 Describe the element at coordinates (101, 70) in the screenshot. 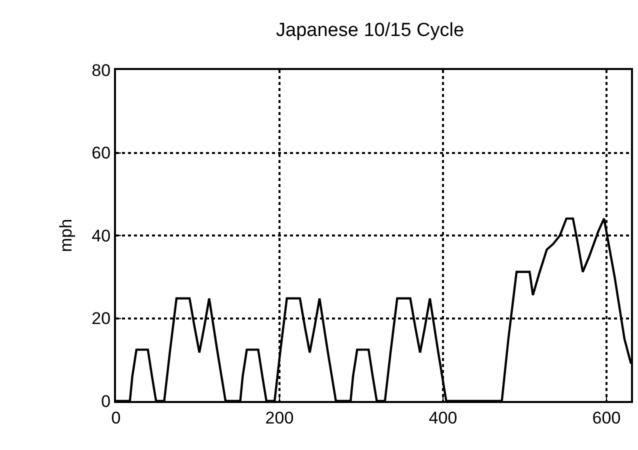

I see `y-tick-label: 80` at that location.